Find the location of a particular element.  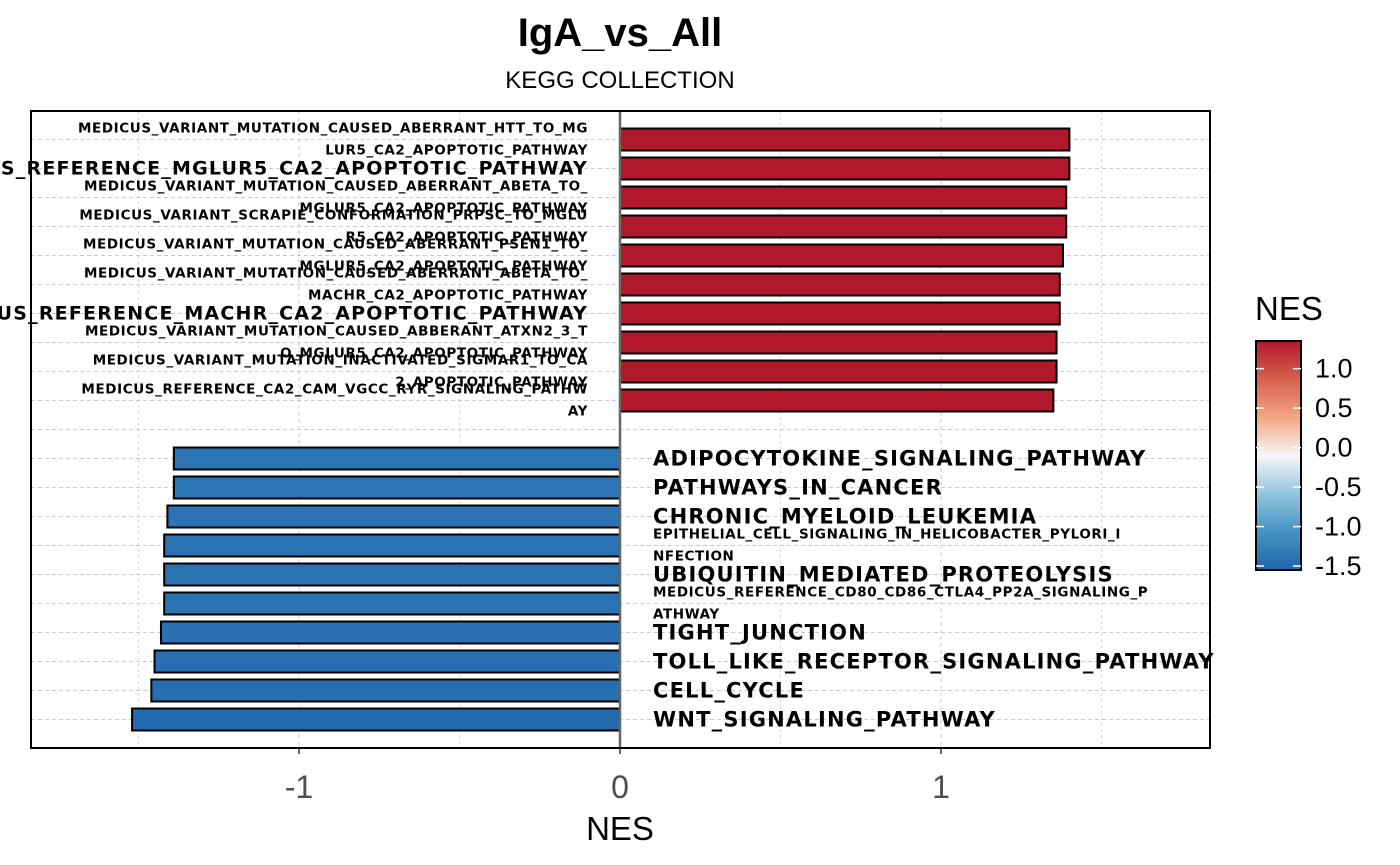

color-legend: NES 1.0 0.5 0.0 -0.5 -1.0 -1.5 is located at coordinates (1308, 435).